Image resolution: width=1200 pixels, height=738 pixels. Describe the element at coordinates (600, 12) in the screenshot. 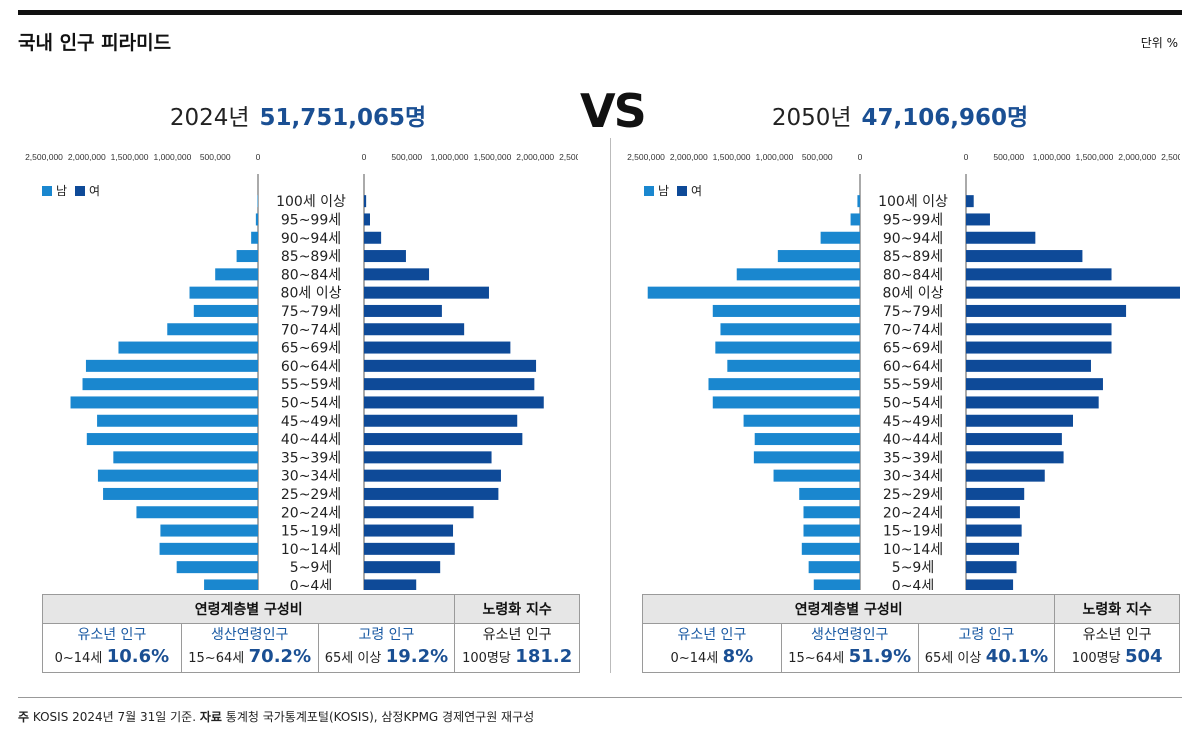

I see `top-rule` at that location.